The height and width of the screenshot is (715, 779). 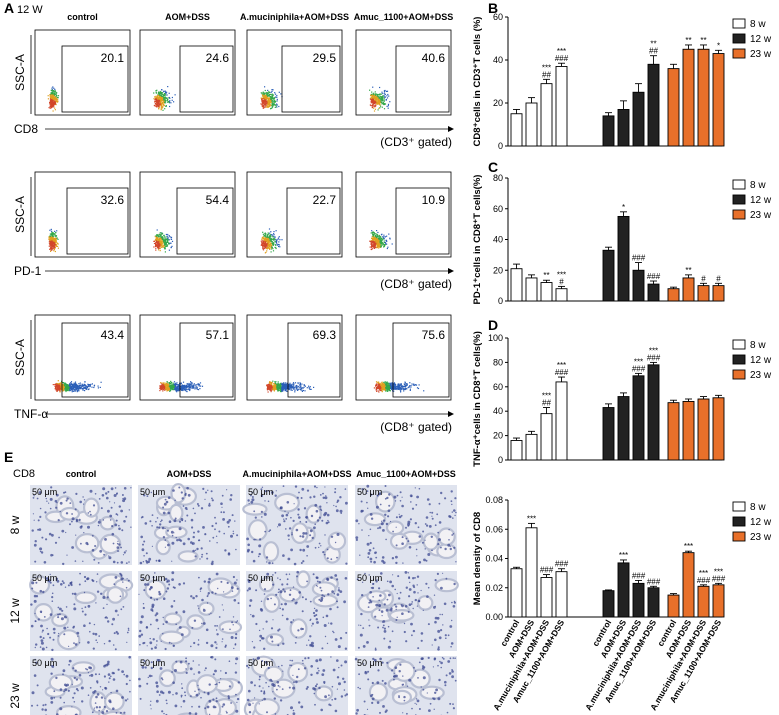 What do you see at coordinates (546, 74) in the screenshot?
I see `significance-mark: ##` at bounding box center [546, 74].